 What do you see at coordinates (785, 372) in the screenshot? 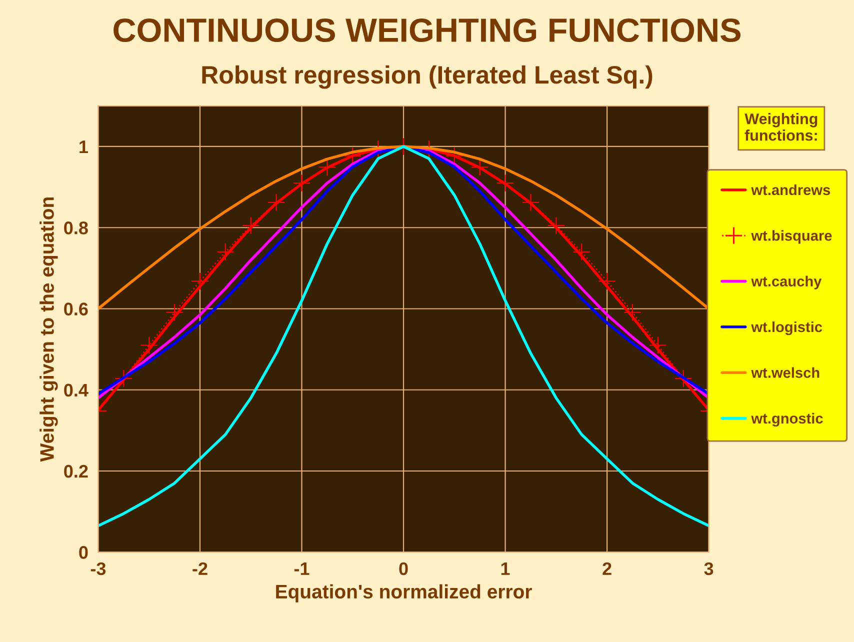
I see `legend-label: wt.welsch` at bounding box center [785, 372].